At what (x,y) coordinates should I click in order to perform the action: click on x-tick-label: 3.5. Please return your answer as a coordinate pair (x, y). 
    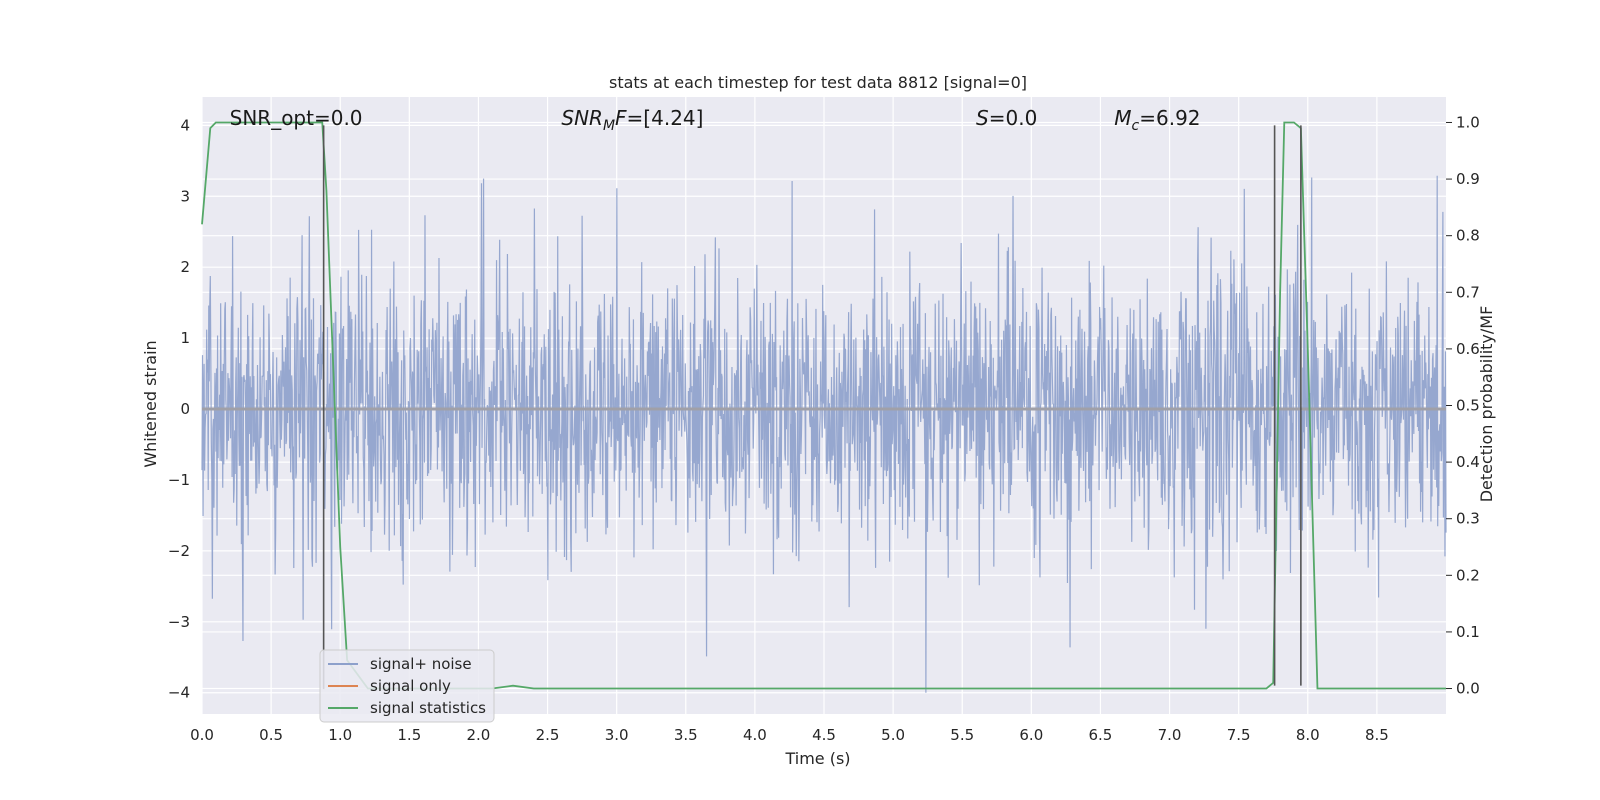
    Looking at the image, I should click on (686, 735).